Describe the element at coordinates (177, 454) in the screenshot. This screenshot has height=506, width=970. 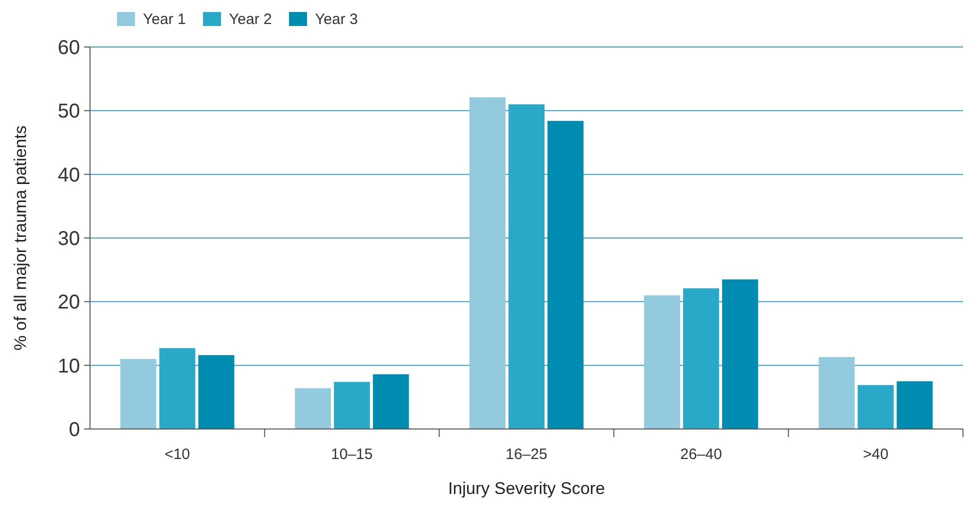
I see `x-tick-label: <10` at that location.